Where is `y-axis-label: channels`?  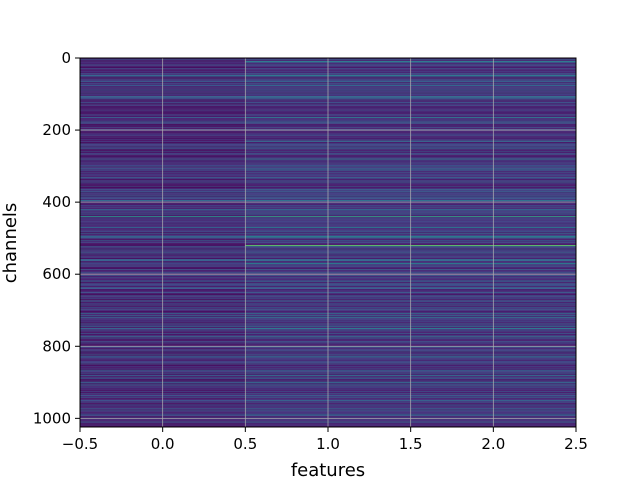
y-axis-label: channels is located at coordinates (10, 243).